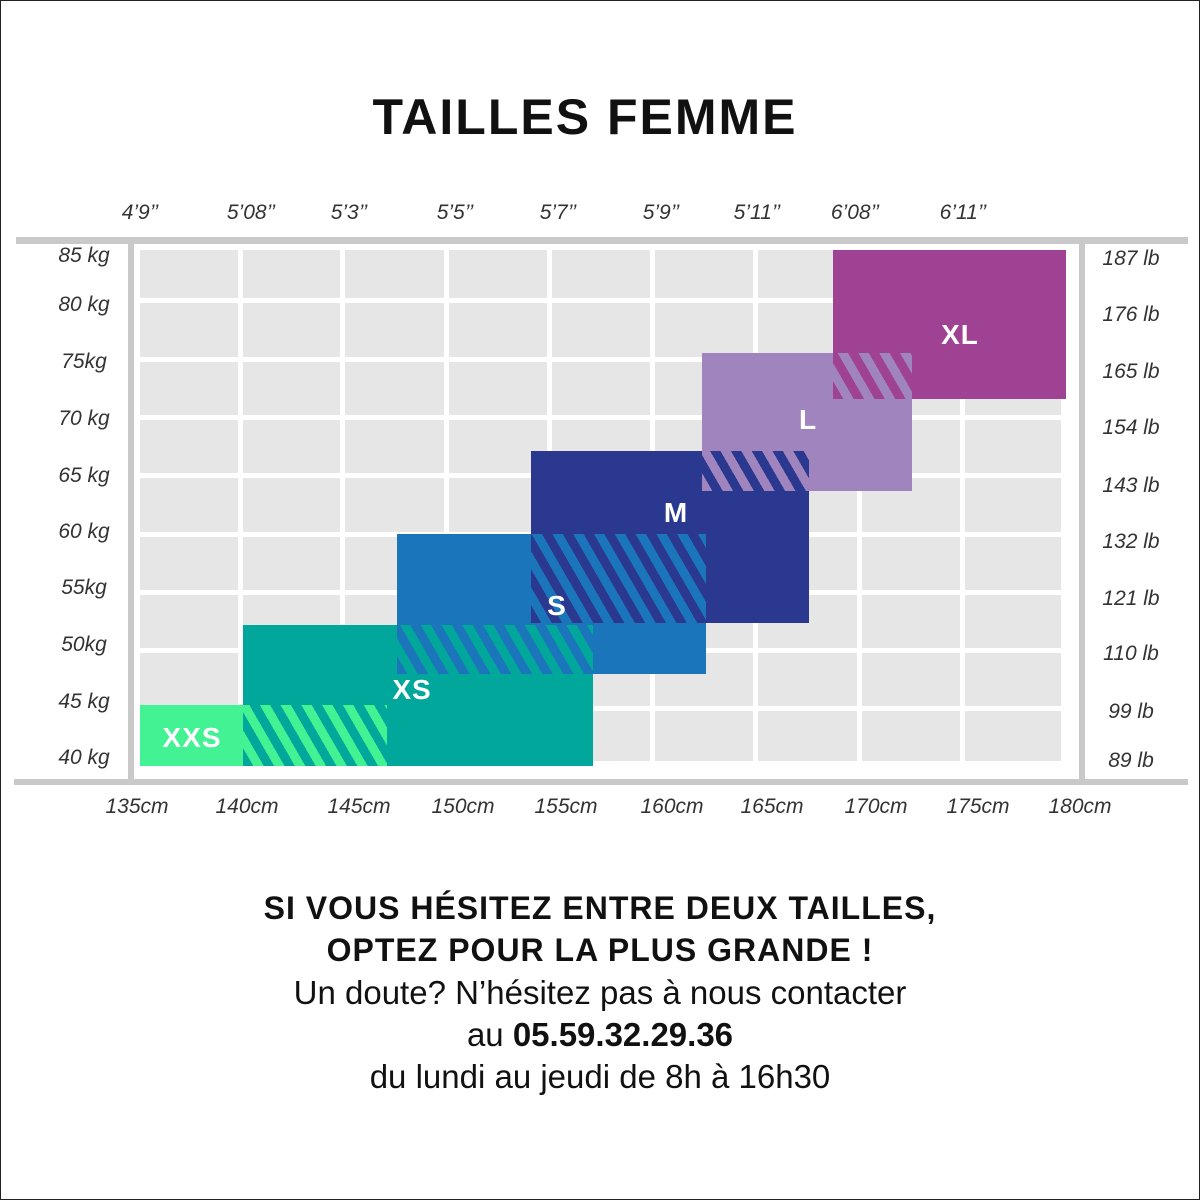 The image size is (1200, 1200). Describe the element at coordinates (623, 1034) in the screenshot. I see `phone-number: 05.59.32.29.36` at that location.